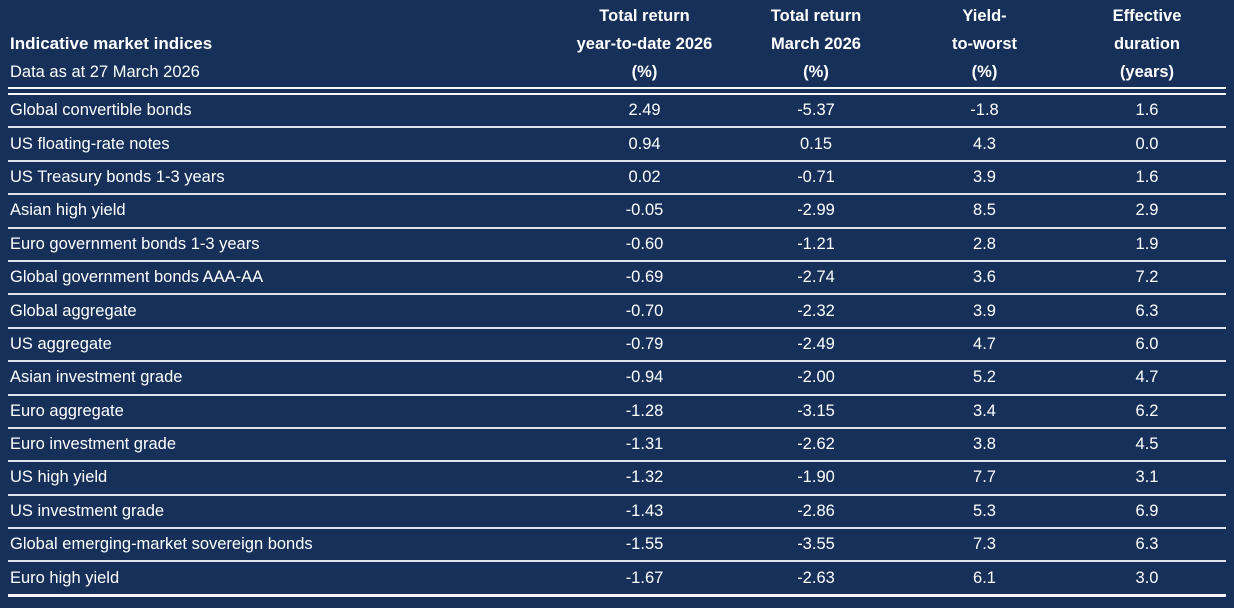  What do you see at coordinates (984, 310) in the screenshot?
I see `row-value: 3.9` at bounding box center [984, 310].